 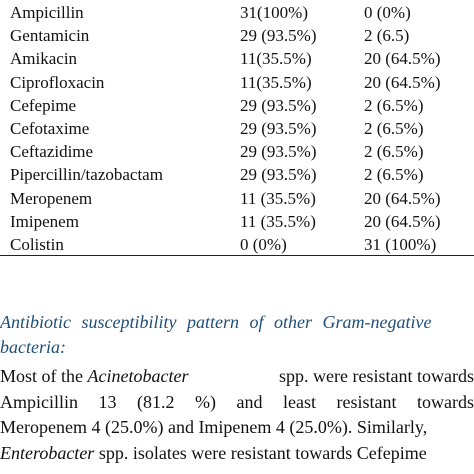 I want to click on resistant-count-cell: 31(100%), so click(x=274, y=12).